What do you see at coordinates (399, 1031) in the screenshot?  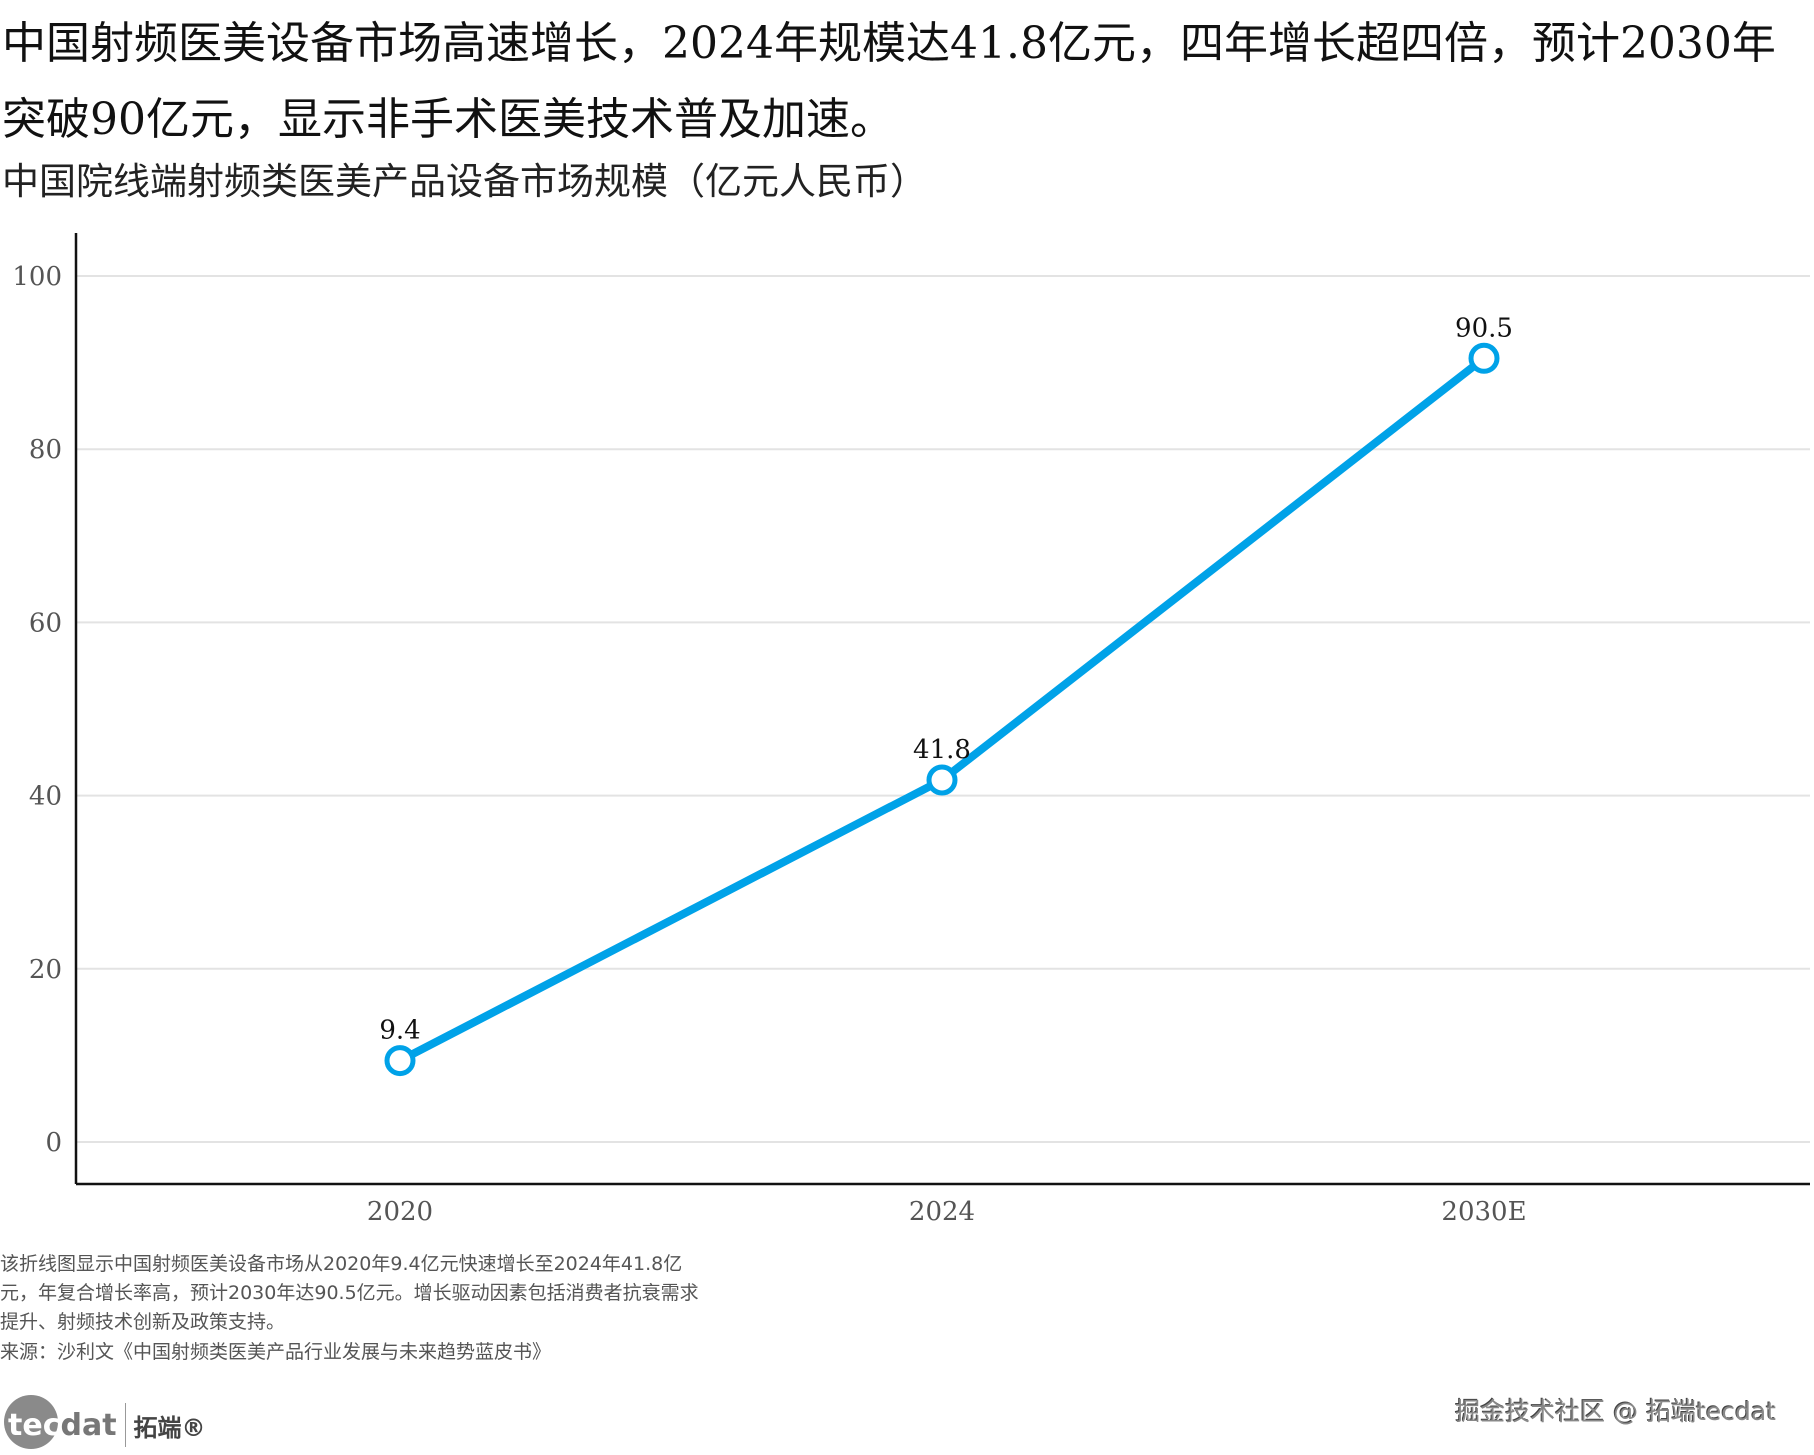 I see `data-label: 9.4` at bounding box center [399, 1031].